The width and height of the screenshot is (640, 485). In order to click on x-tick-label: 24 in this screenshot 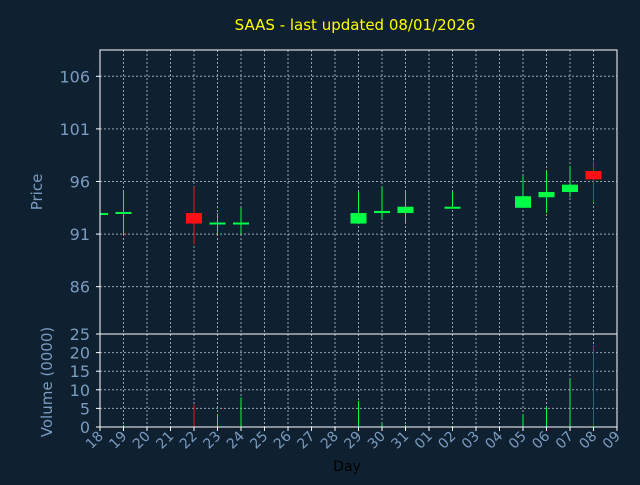, I will do `click(236, 440)`.